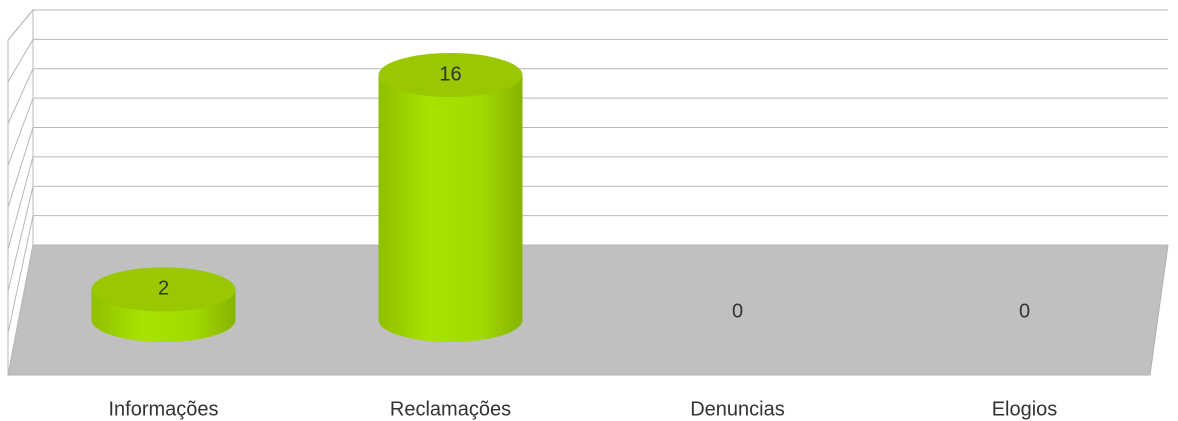  I want to click on value-label: 2, so click(163, 289).